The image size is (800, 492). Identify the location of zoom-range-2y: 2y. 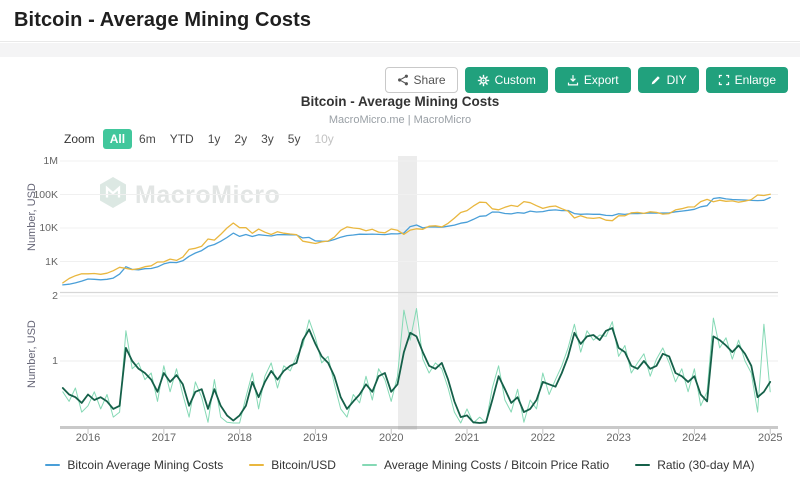
(241, 139).